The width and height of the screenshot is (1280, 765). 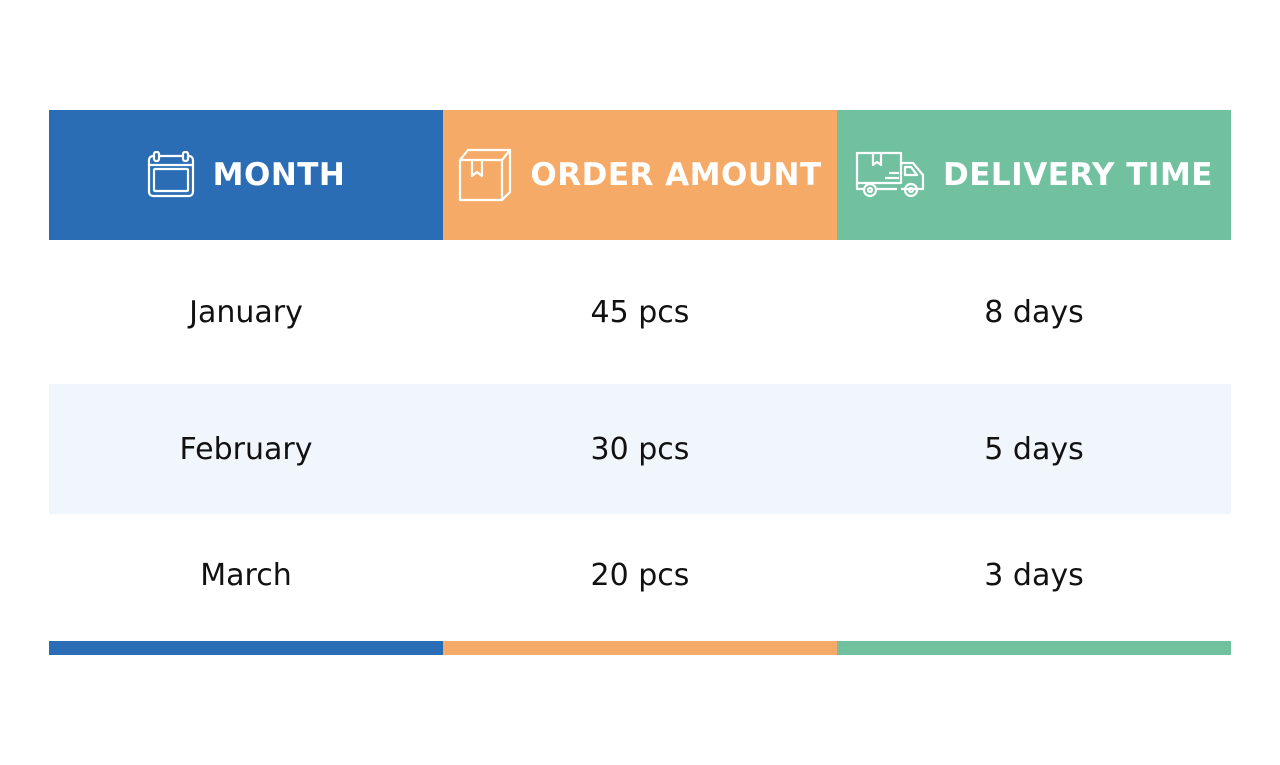 What do you see at coordinates (1034, 648) in the screenshot?
I see `footer-bar-delivery-time` at bounding box center [1034, 648].